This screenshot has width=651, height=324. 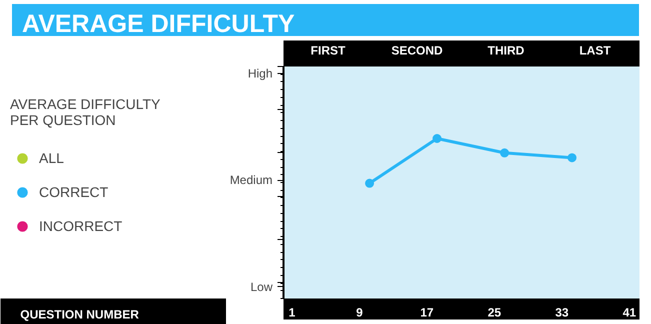 I want to click on legend-label: ALL, so click(x=51, y=158).